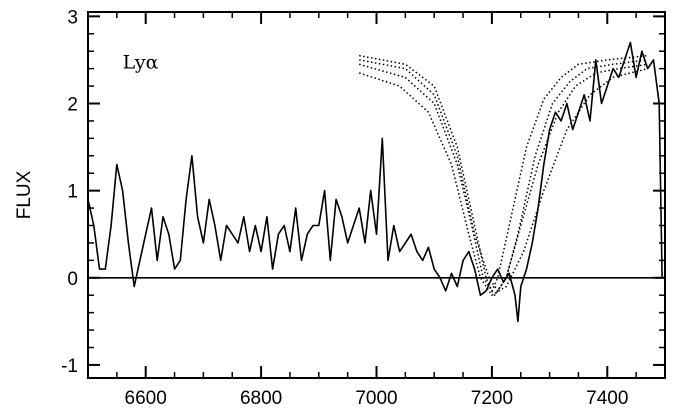 This screenshot has height=416, width=675. I want to click on y-tick-label: -1, so click(69, 366).